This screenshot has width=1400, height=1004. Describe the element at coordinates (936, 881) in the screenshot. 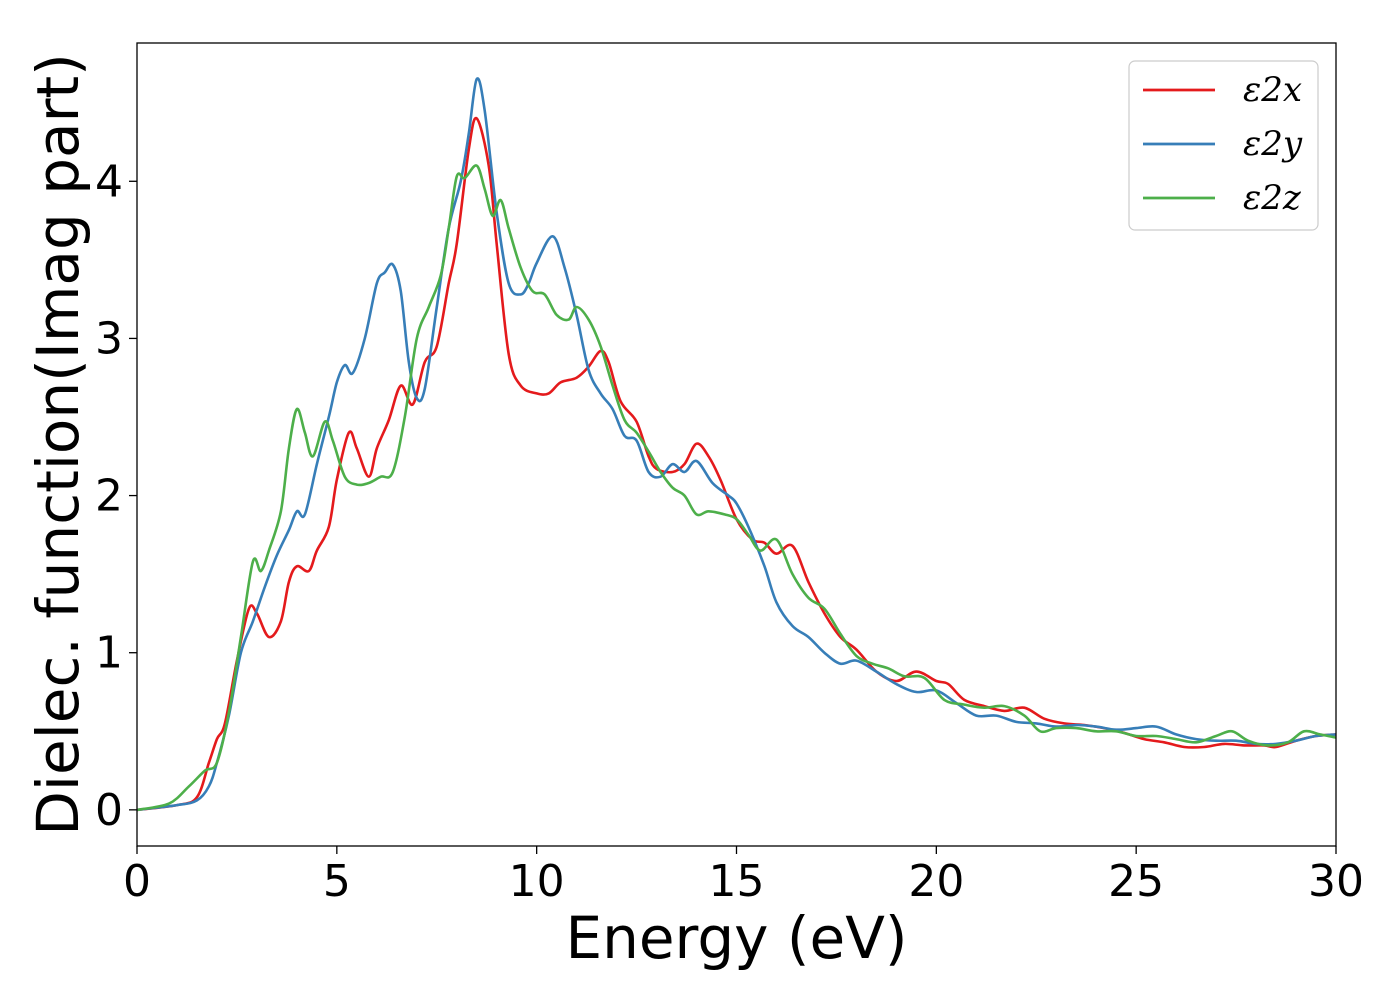

I see `x-tick-label: 20` at that location.